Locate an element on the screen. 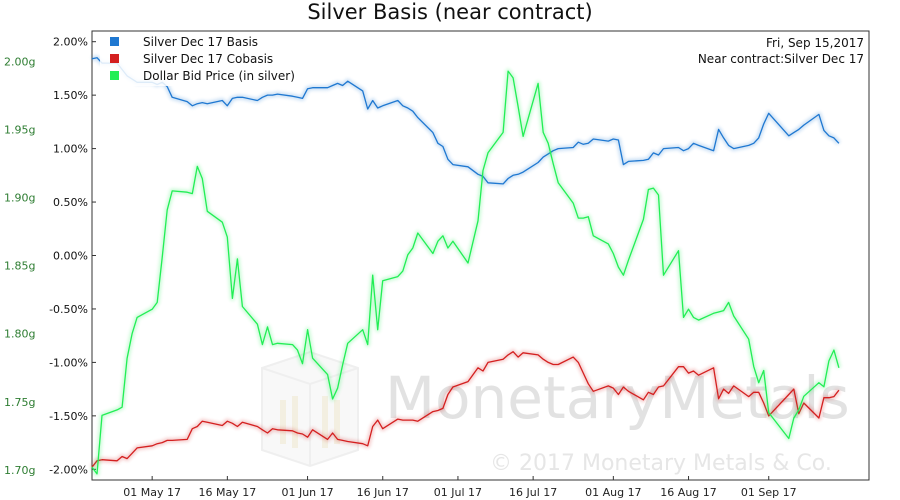 The image size is (900, 500). left-tick-label: 1.85g is located at coordinates (19, 266).